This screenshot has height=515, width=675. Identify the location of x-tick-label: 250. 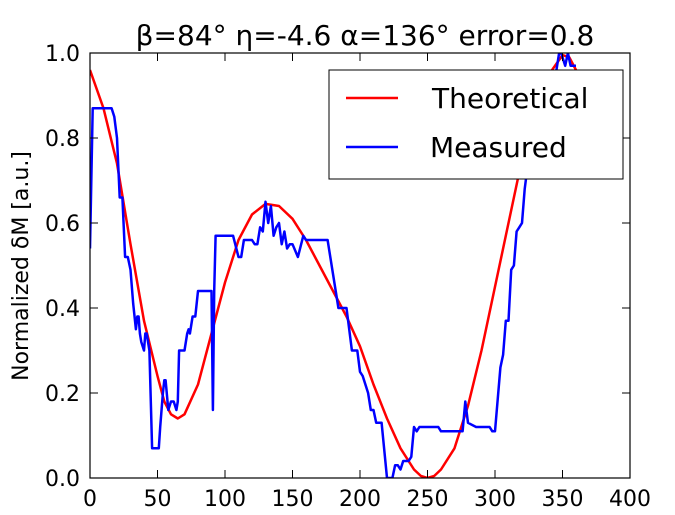
(428, 499).